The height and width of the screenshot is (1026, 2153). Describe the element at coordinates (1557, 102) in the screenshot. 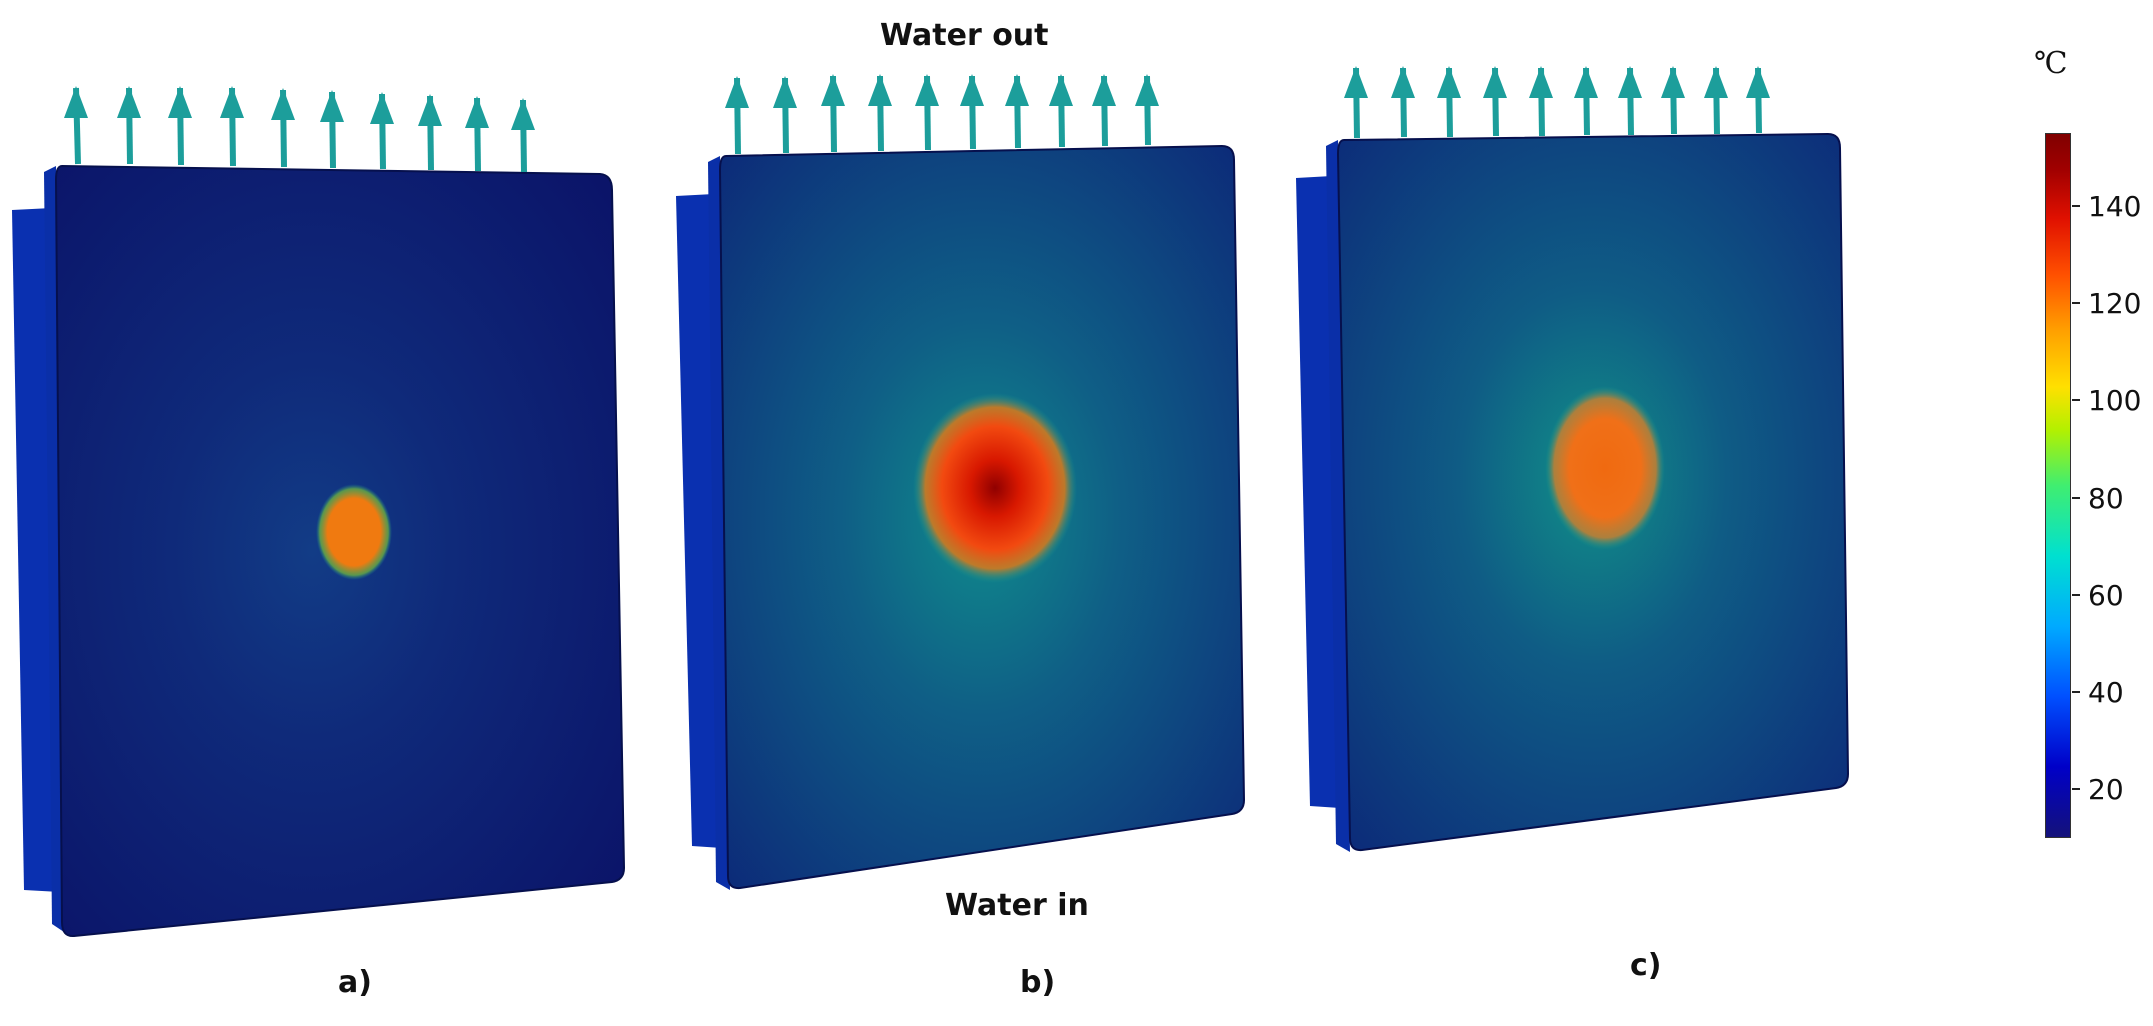

I see `arrows-c` at that location.